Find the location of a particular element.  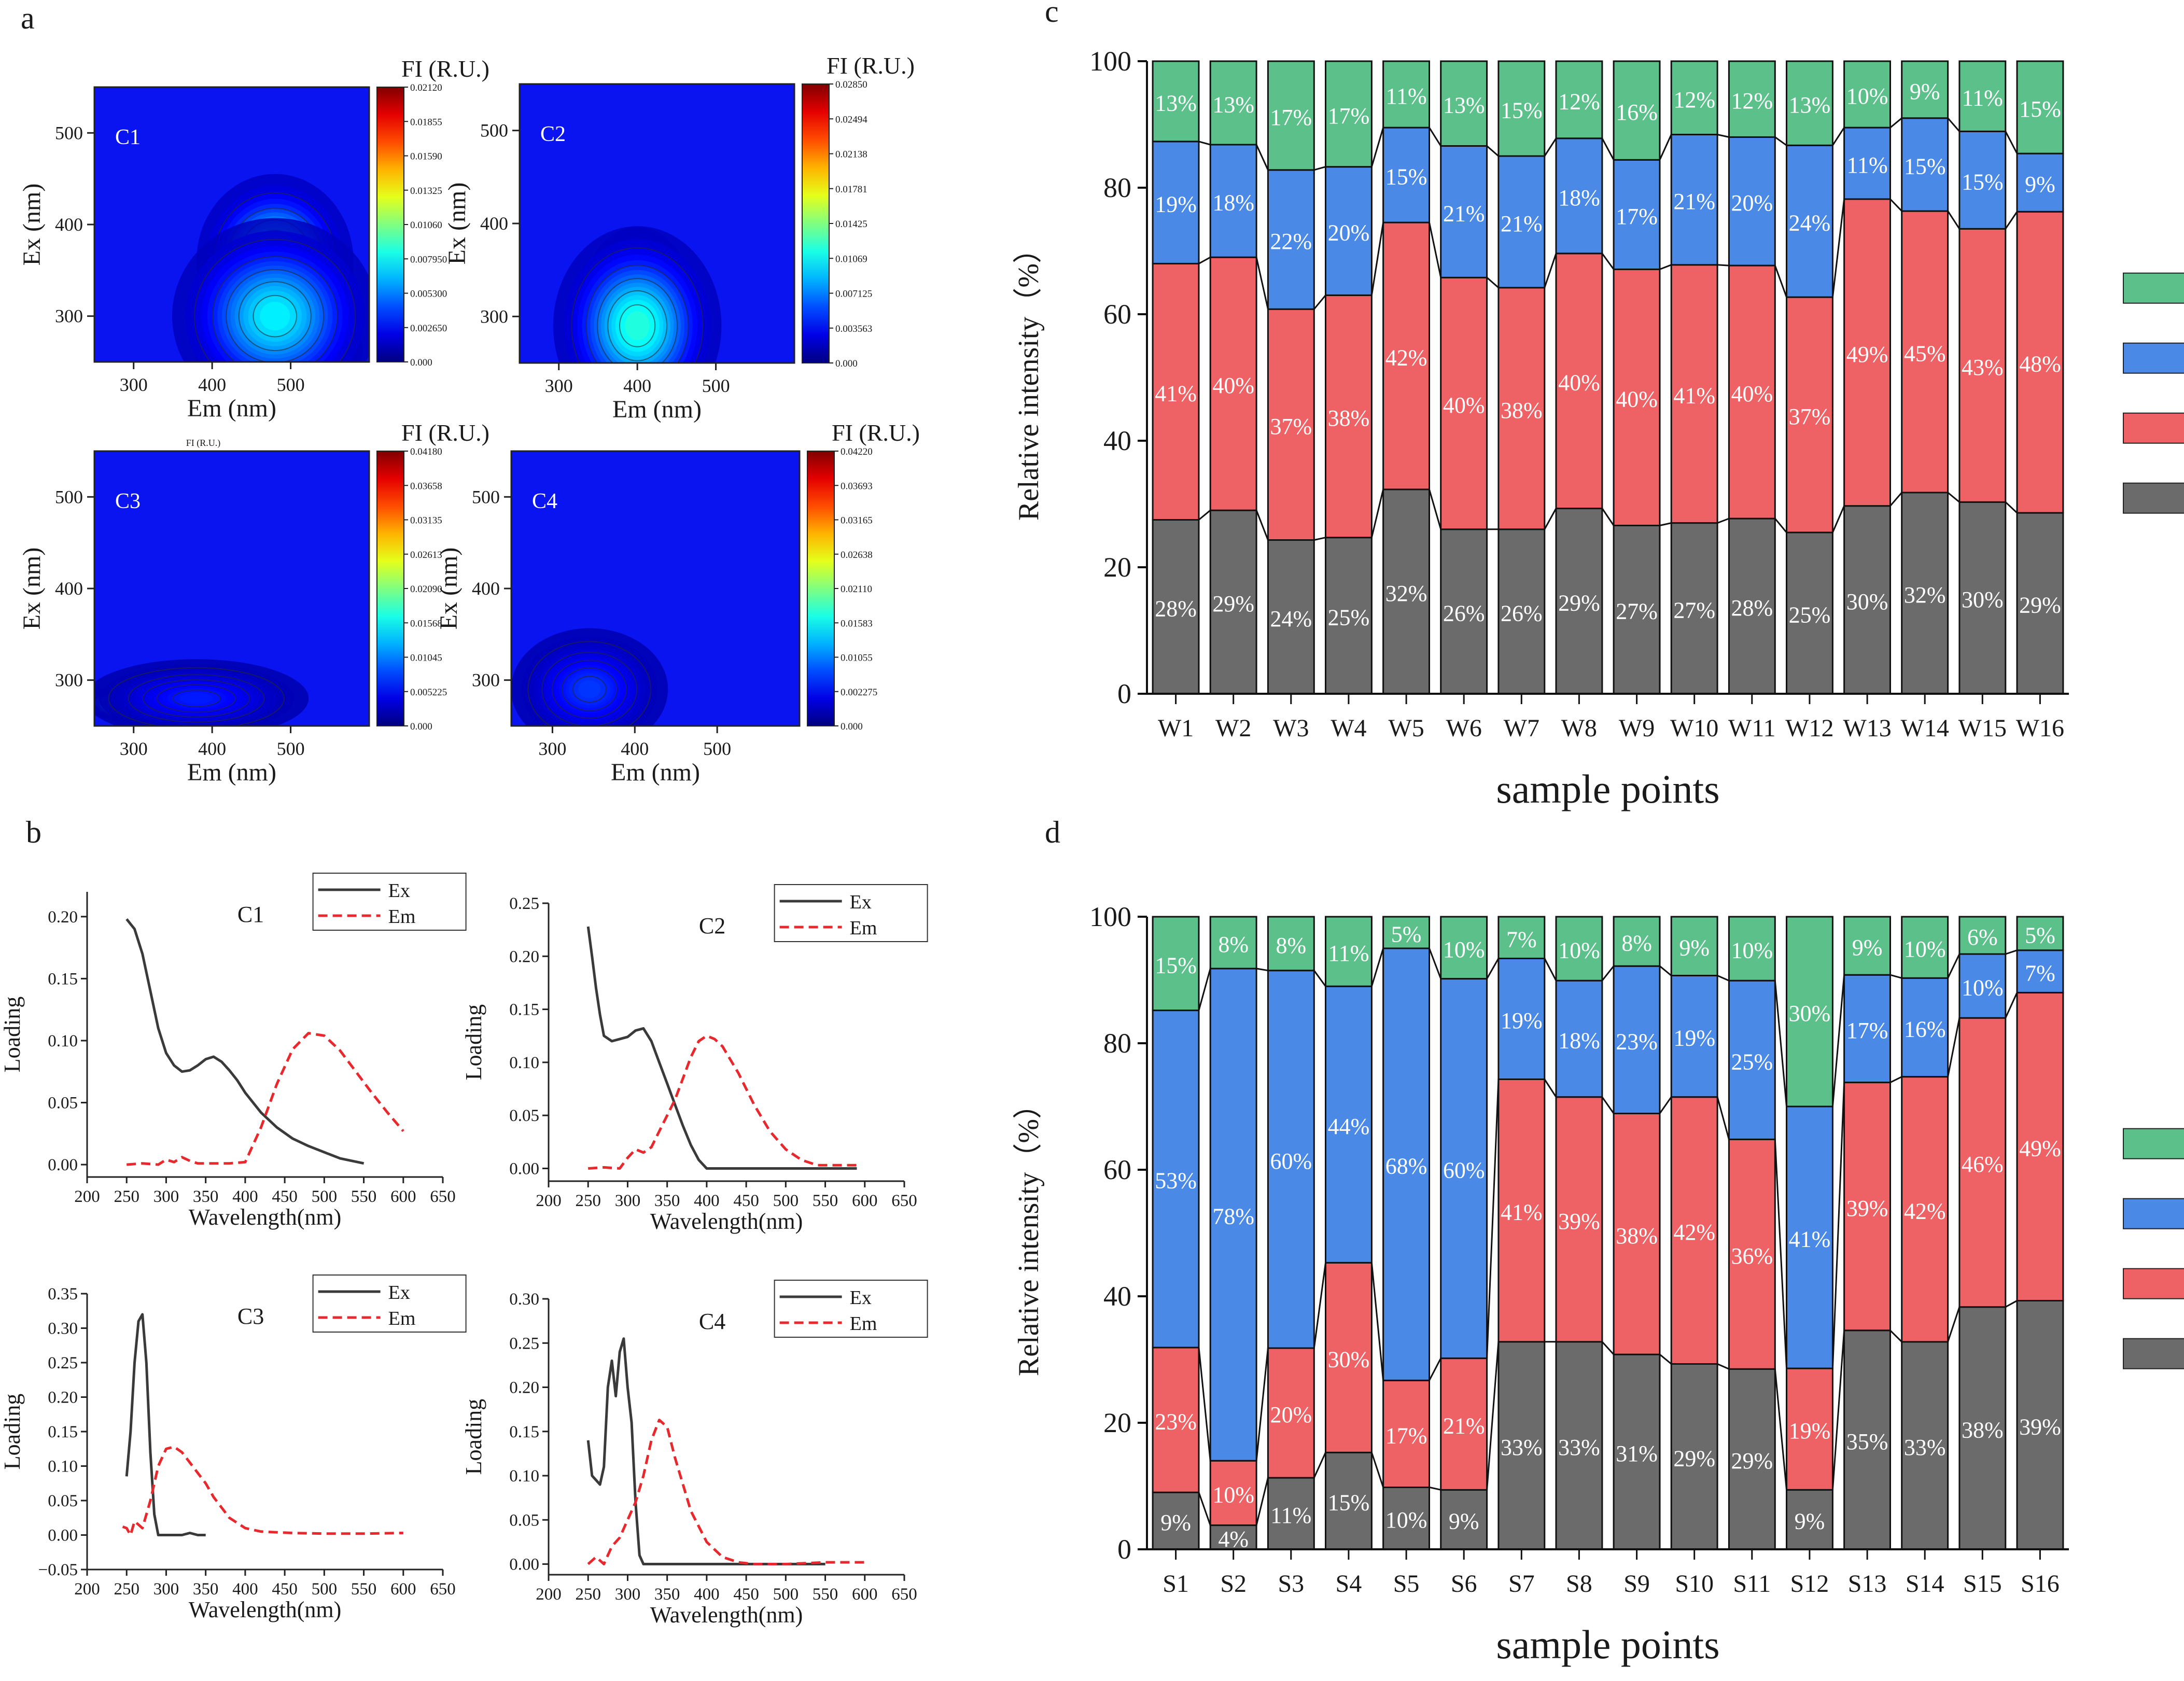

y-tick-label: 0.30 is located at coordinates (524, 1299).